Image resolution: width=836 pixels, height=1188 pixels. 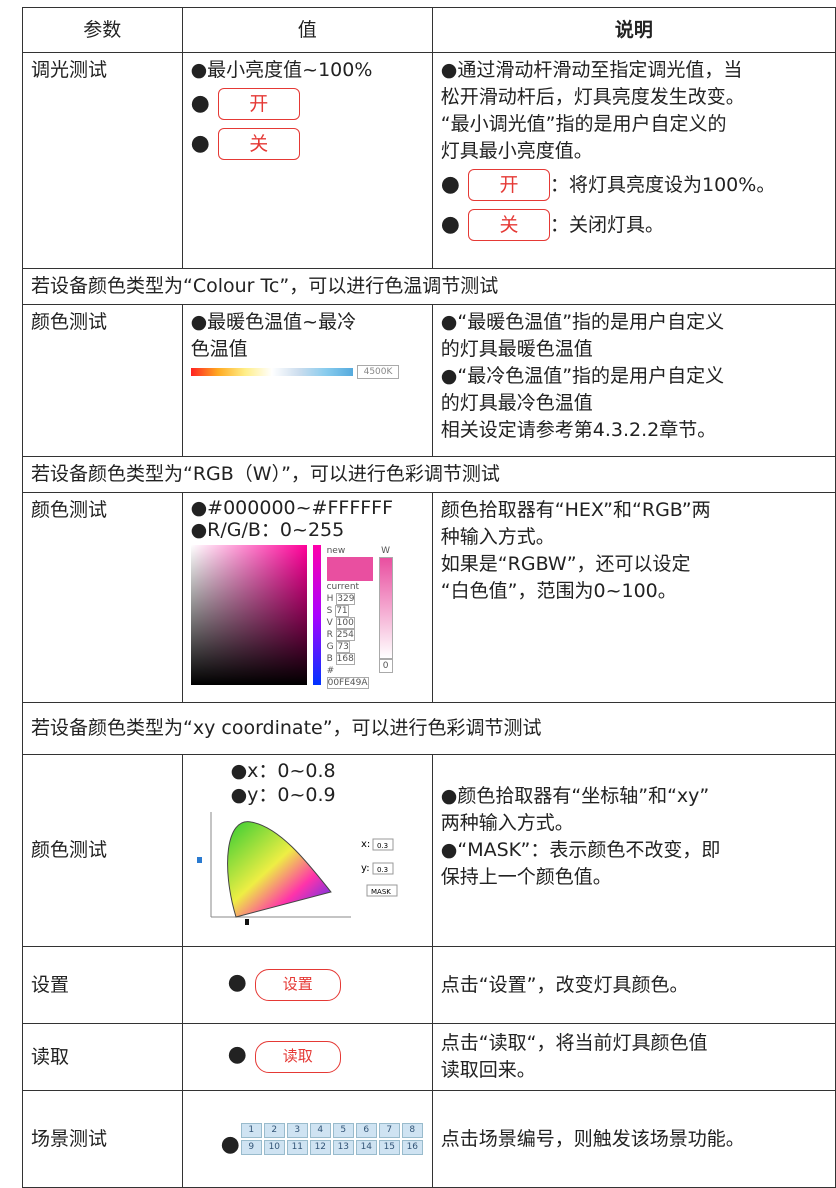 What do you see at coordinates (412, 1147) in the screenshot?
I see `scene-button: 16` at bounding box center [412, 1147].